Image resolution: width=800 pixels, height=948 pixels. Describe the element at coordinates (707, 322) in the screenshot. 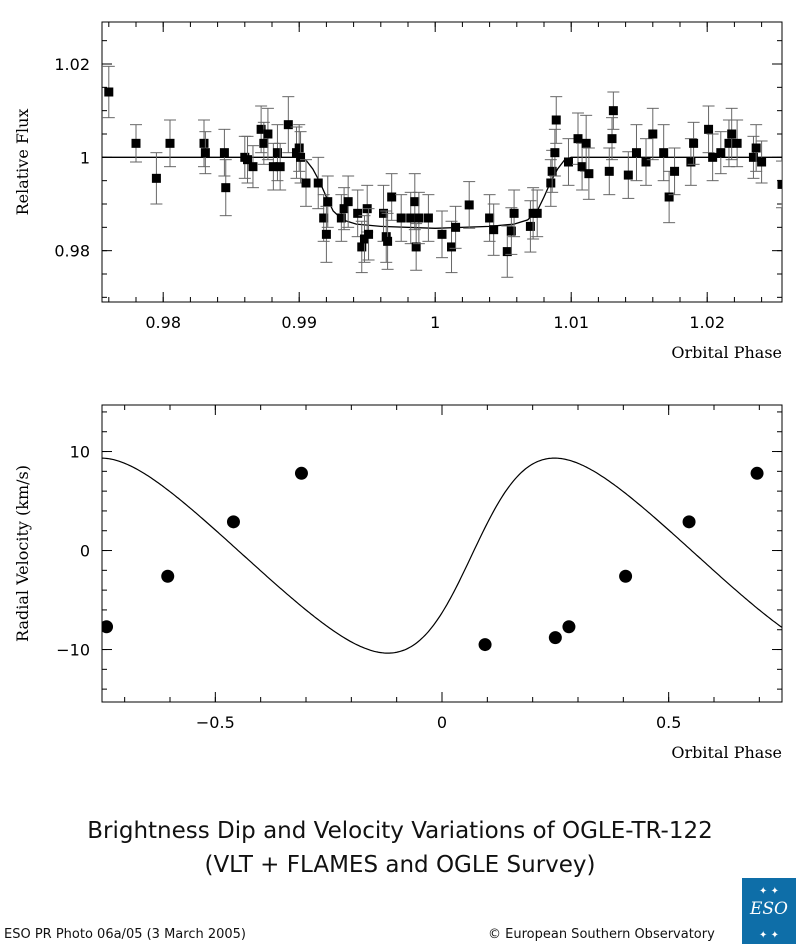

I see `x-tick-label: 1.02` at that location.